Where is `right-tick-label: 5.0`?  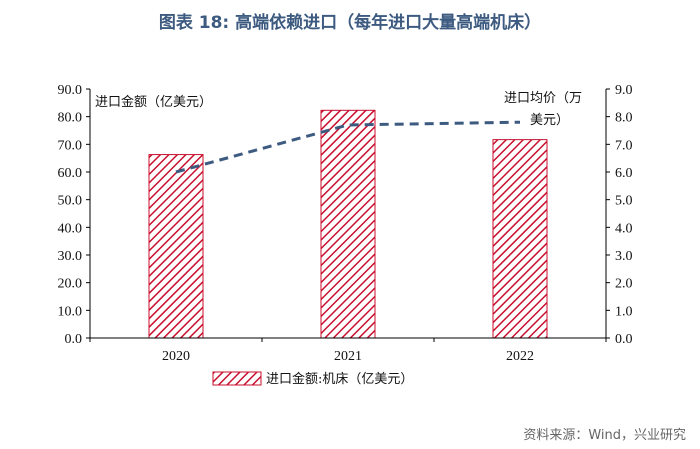
right-tick-label: 5.0 is located at coordinates (624, 201).